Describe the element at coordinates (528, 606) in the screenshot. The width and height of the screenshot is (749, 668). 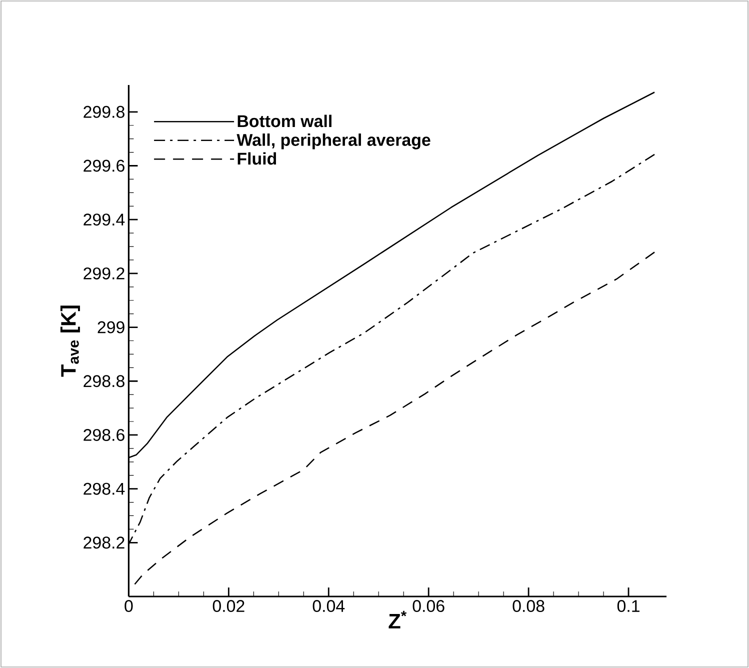
I see `x-tick-label: 0.08` at that location.